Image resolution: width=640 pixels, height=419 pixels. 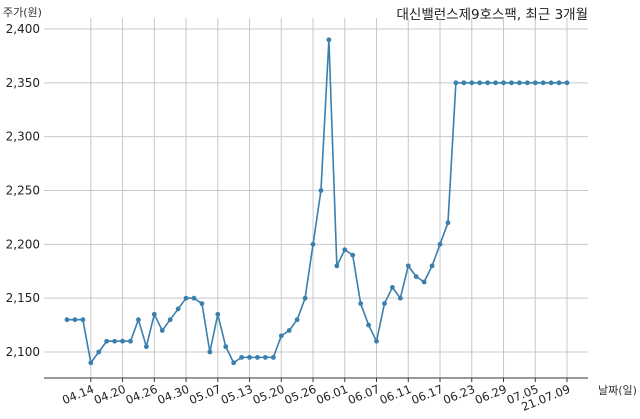 What do you see at coordinates (23, 298) in the screenshot?
I see `y-tick-label: 2,150` at bounding box center [23, 298].